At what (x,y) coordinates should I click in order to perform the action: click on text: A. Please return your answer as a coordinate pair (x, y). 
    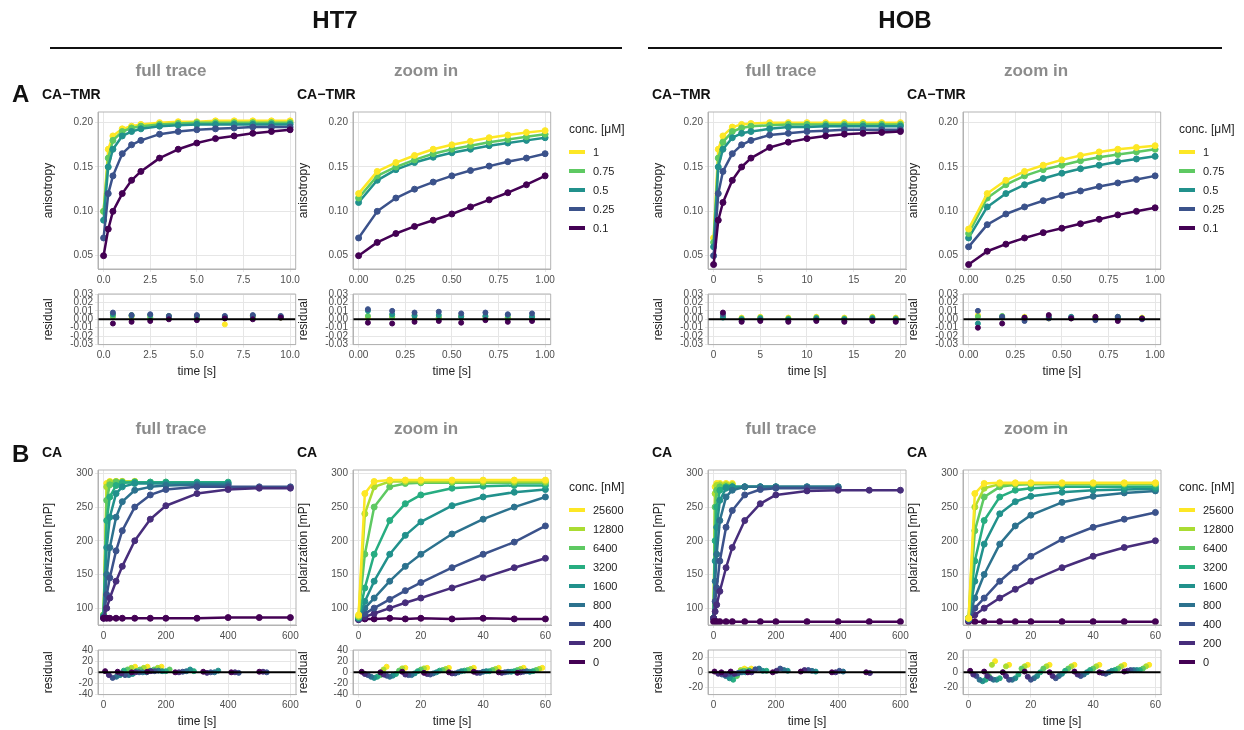
    Looking at the image, I should click on (21, 94).